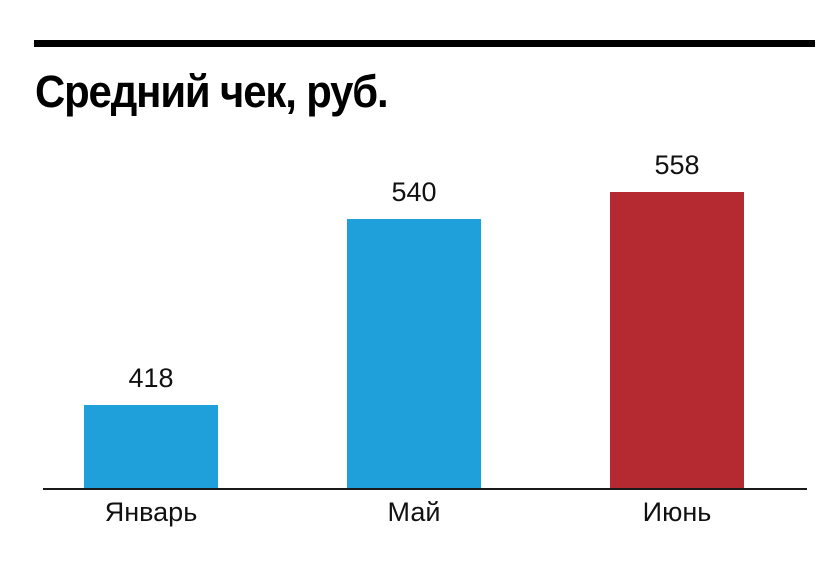  I want to click on category-label: Май, so click(414, 512).